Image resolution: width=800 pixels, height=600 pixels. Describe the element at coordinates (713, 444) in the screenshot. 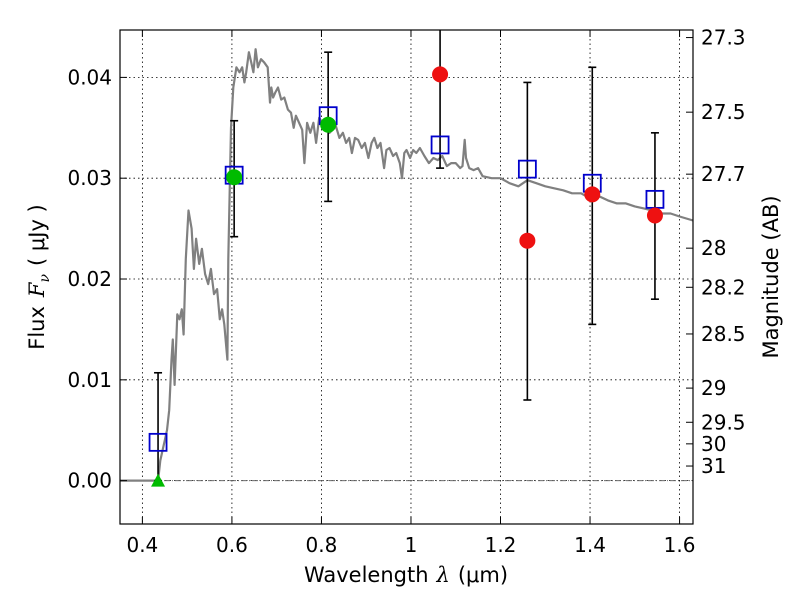

I see `right-axis-tick-label: 30` at that location.